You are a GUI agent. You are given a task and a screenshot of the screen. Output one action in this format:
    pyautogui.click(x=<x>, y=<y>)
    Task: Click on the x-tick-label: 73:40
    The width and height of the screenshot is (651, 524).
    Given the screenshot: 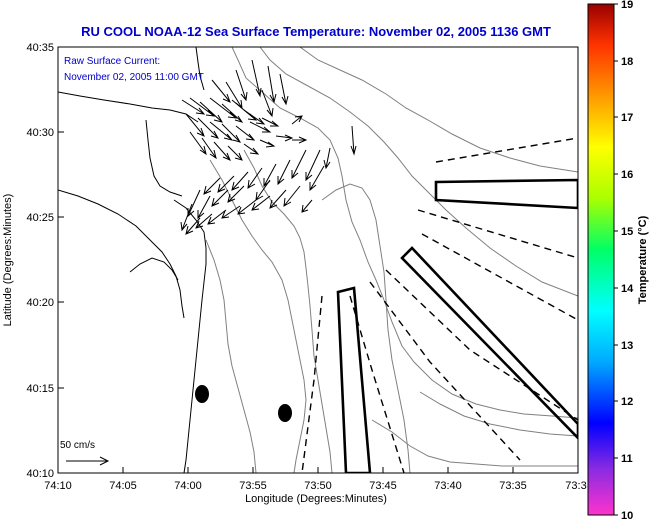 What is the action you would take?
    pyautogui.click(x=448, y=486)
    